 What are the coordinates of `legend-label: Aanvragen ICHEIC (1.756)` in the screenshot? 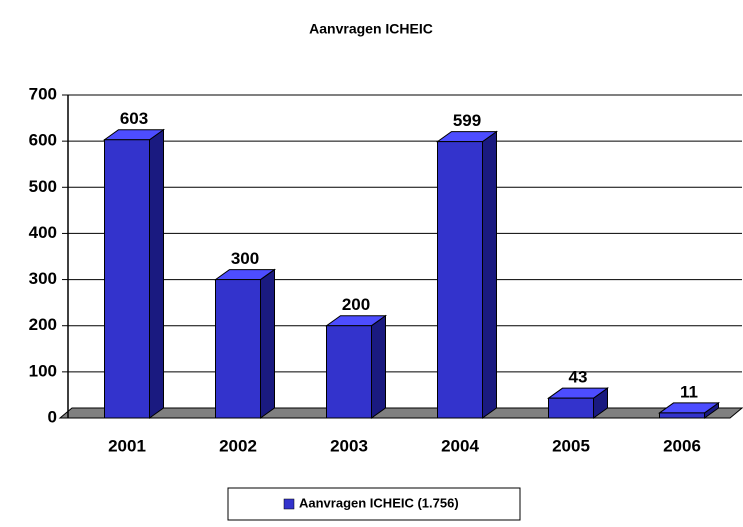 It's located at (379, 502).